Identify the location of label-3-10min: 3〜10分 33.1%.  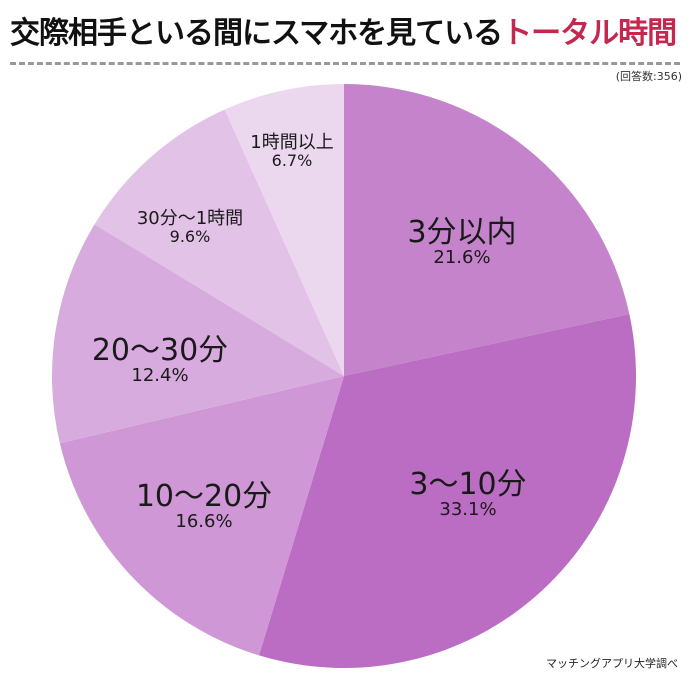
(468, 493).